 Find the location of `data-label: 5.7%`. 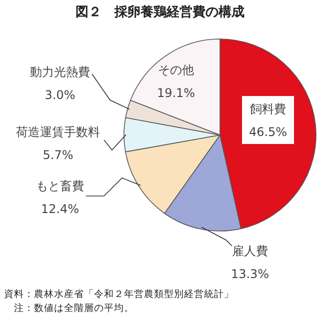

data-label: 5.7% is located at coordinates (58, 155).